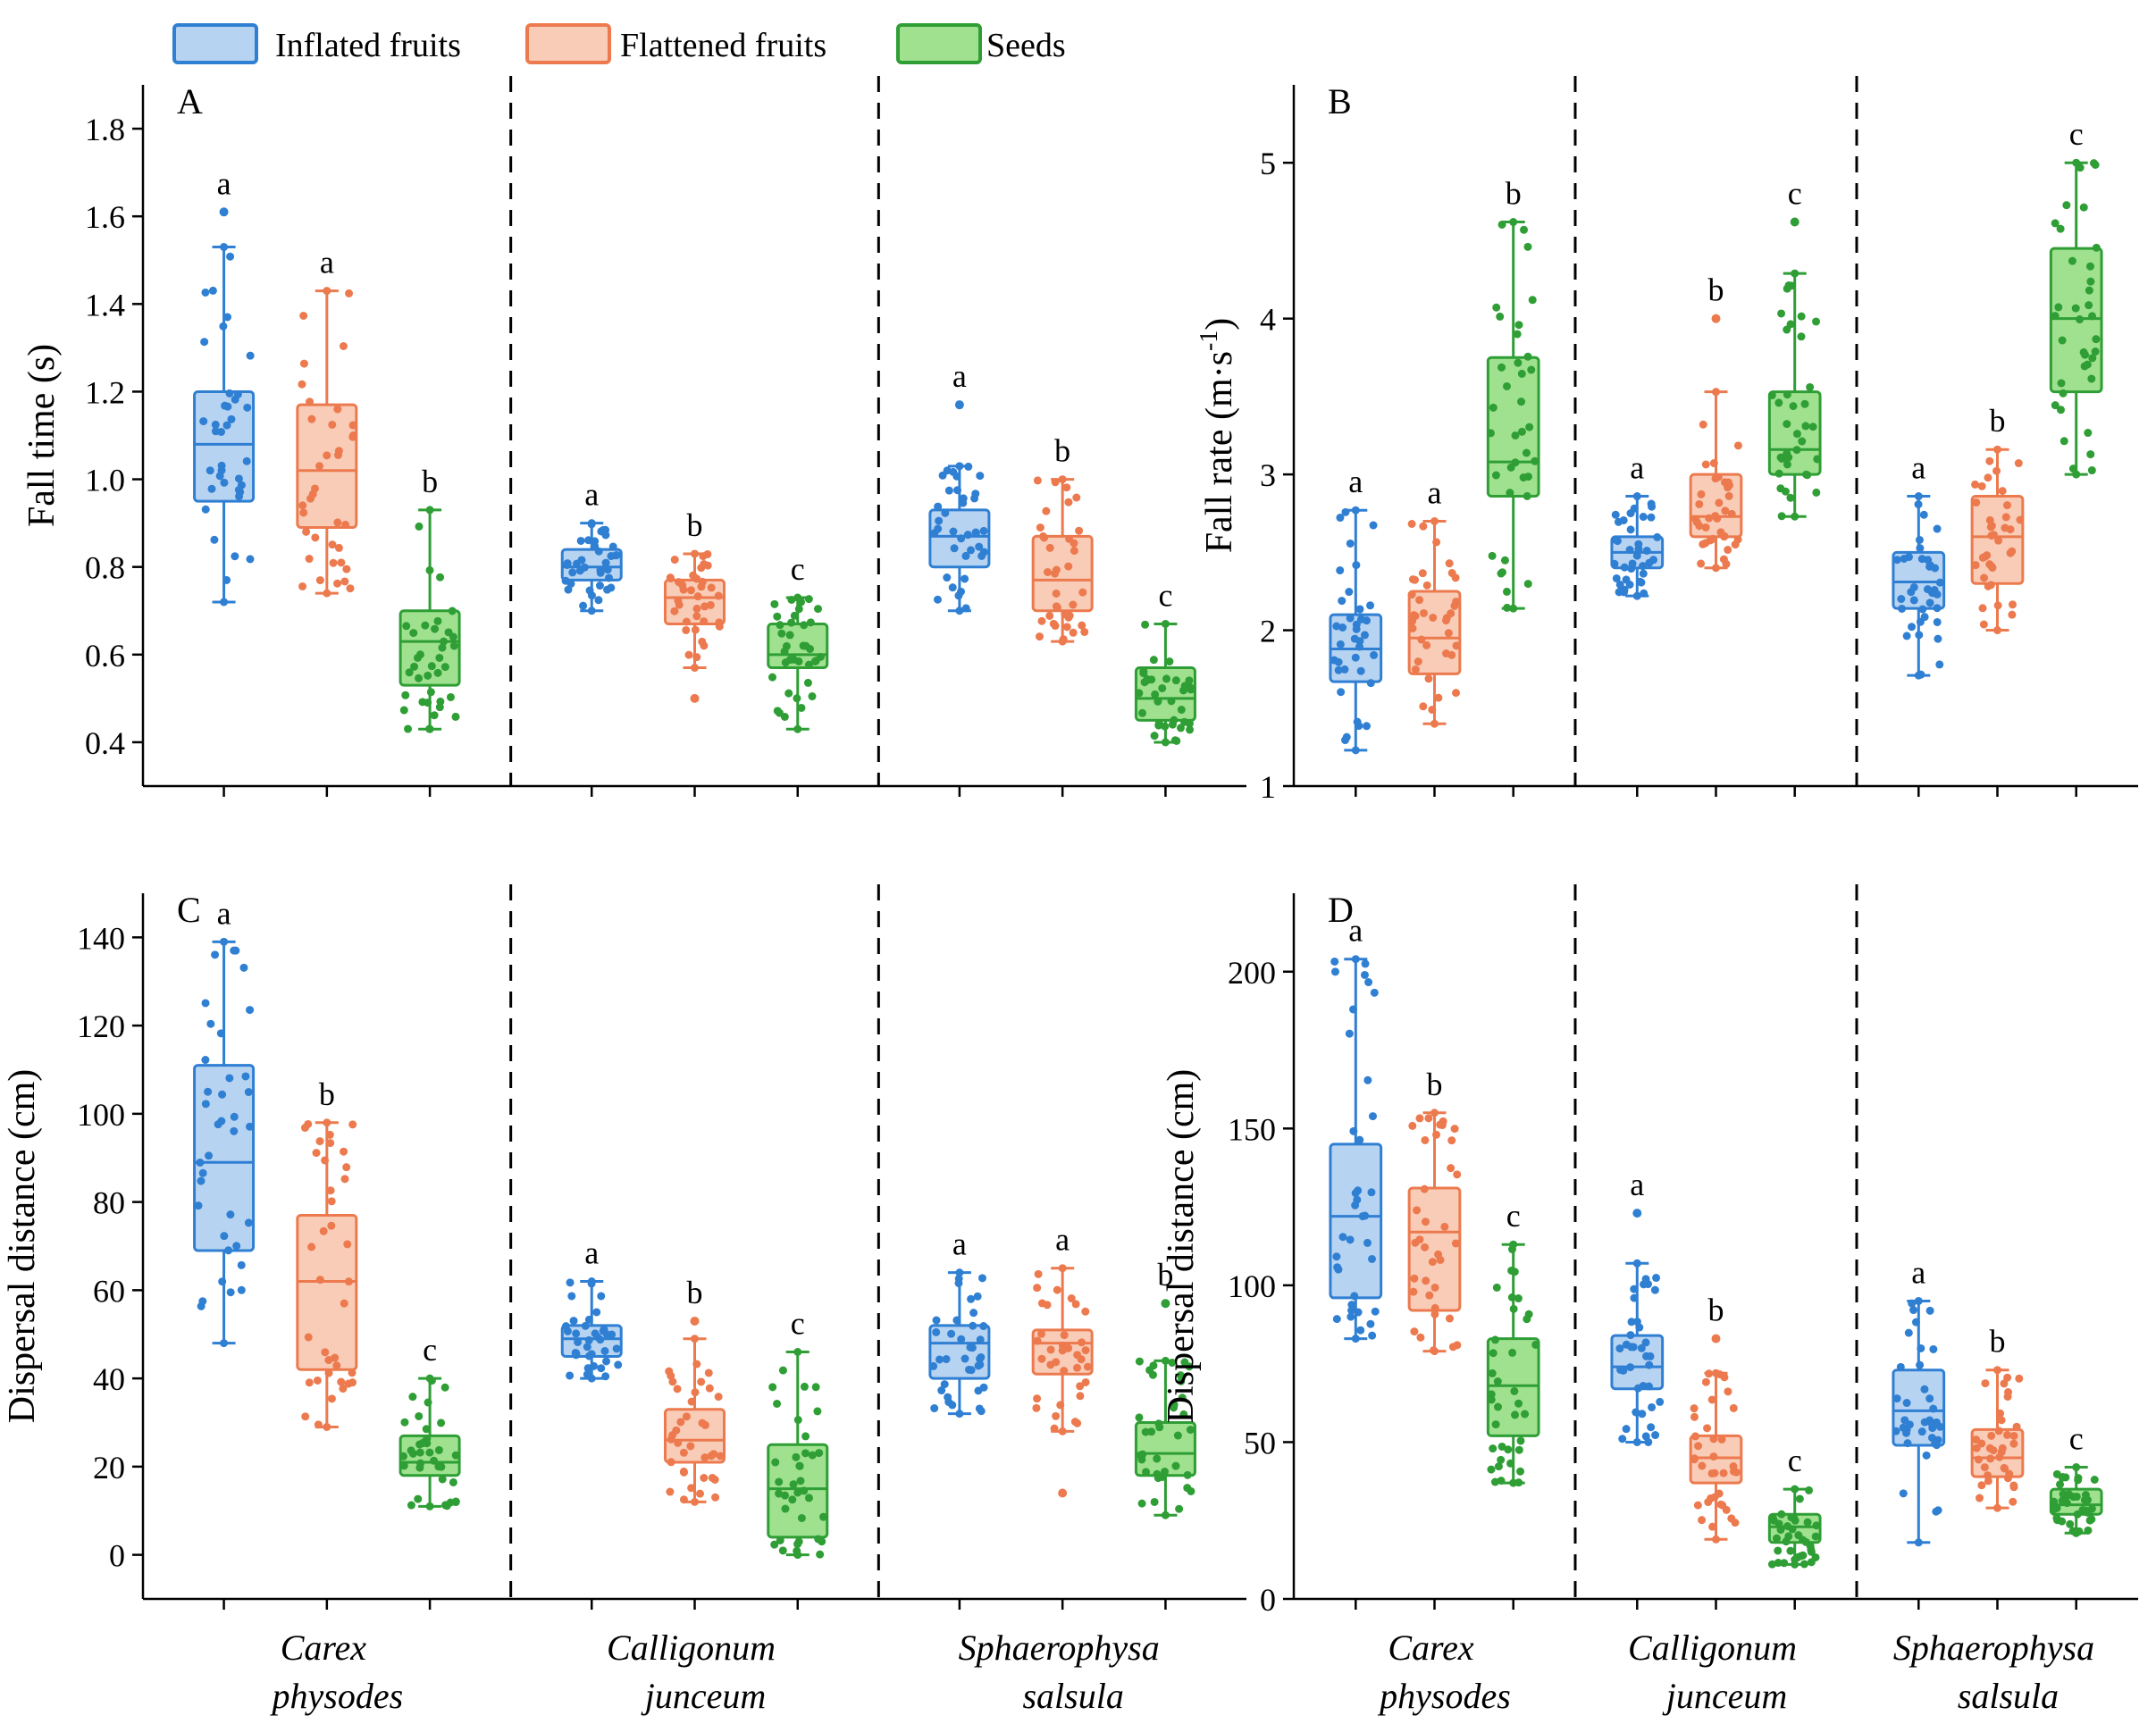  What do you see at coordinates (568, 43) in the screenshot?
I see `legend-swatch-flattened-fruits` at bounding box center [568, 43].